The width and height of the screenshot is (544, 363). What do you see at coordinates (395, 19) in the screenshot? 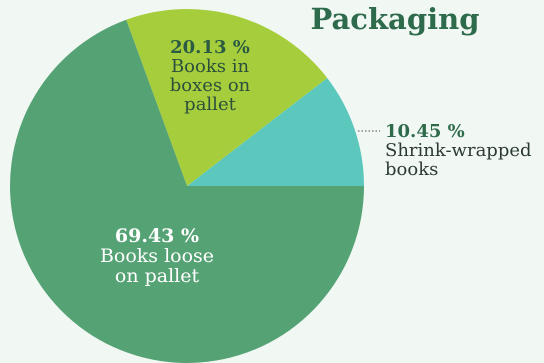
I see `chart-title: Packaging` at bounding box center [395, 19].